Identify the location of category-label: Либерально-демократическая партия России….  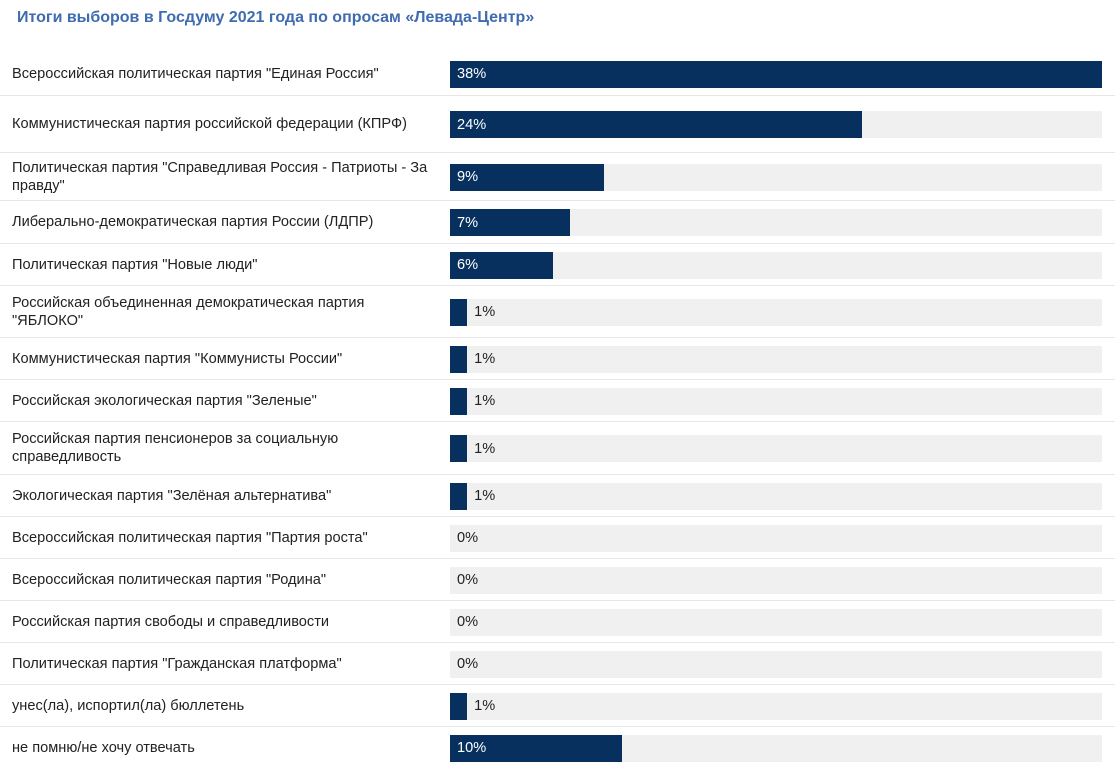
(193, 222).